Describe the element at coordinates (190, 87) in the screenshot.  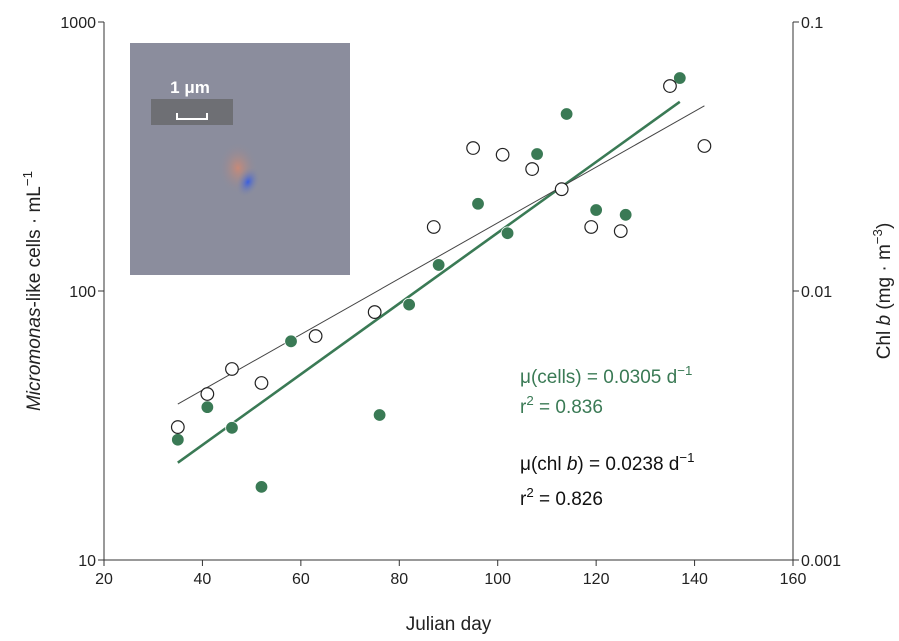
I see `scale-label: 1 μm` at that location.